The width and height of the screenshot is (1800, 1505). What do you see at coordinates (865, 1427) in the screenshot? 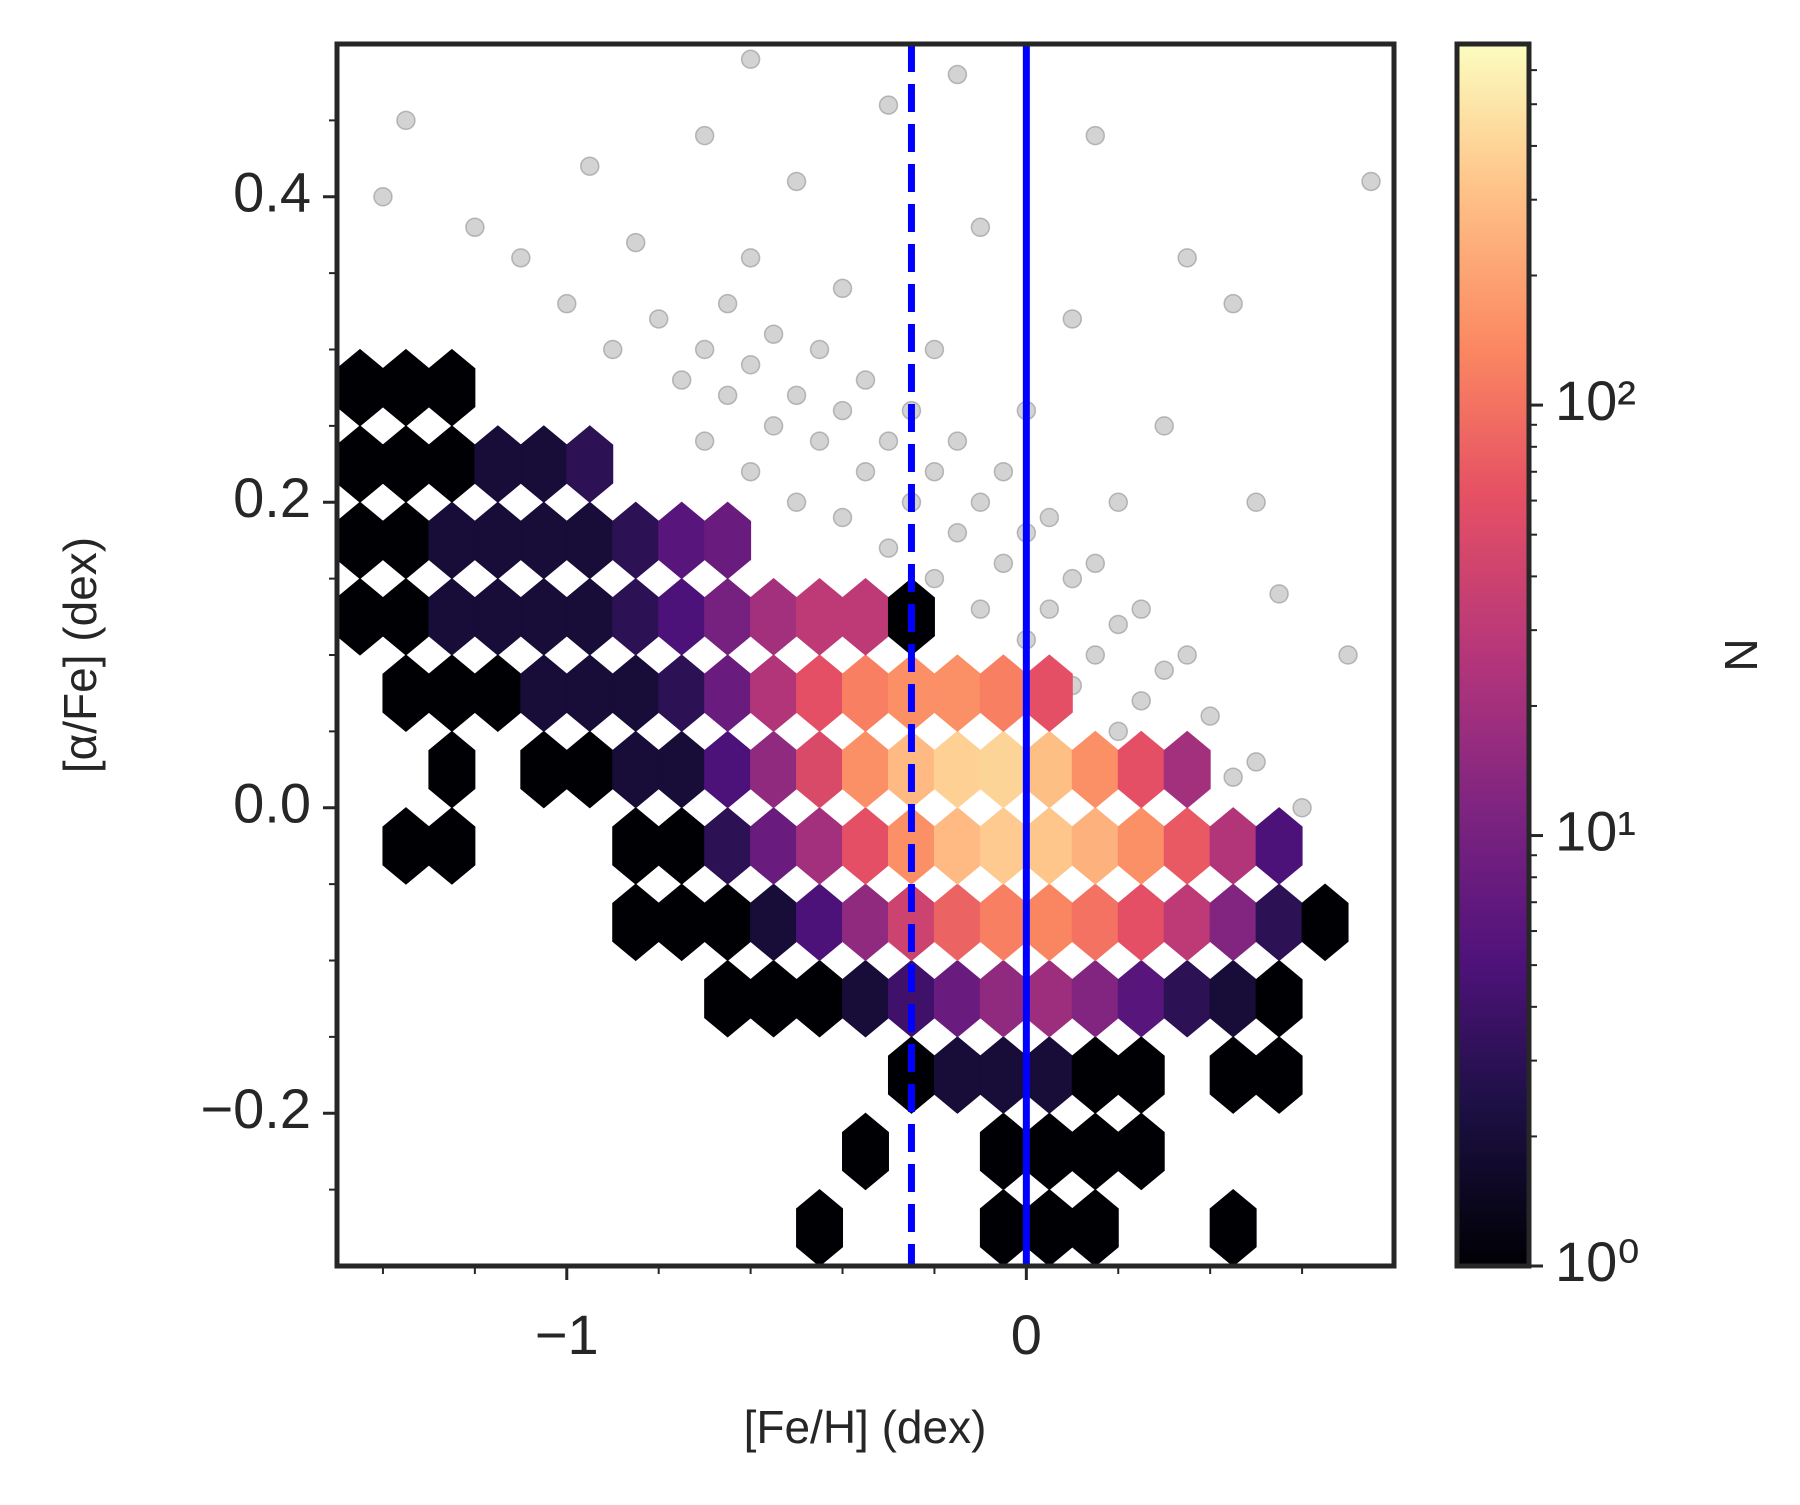
I see `x-axis-label: [Fe/H] (dex)` at bounding box center [865, 1427].